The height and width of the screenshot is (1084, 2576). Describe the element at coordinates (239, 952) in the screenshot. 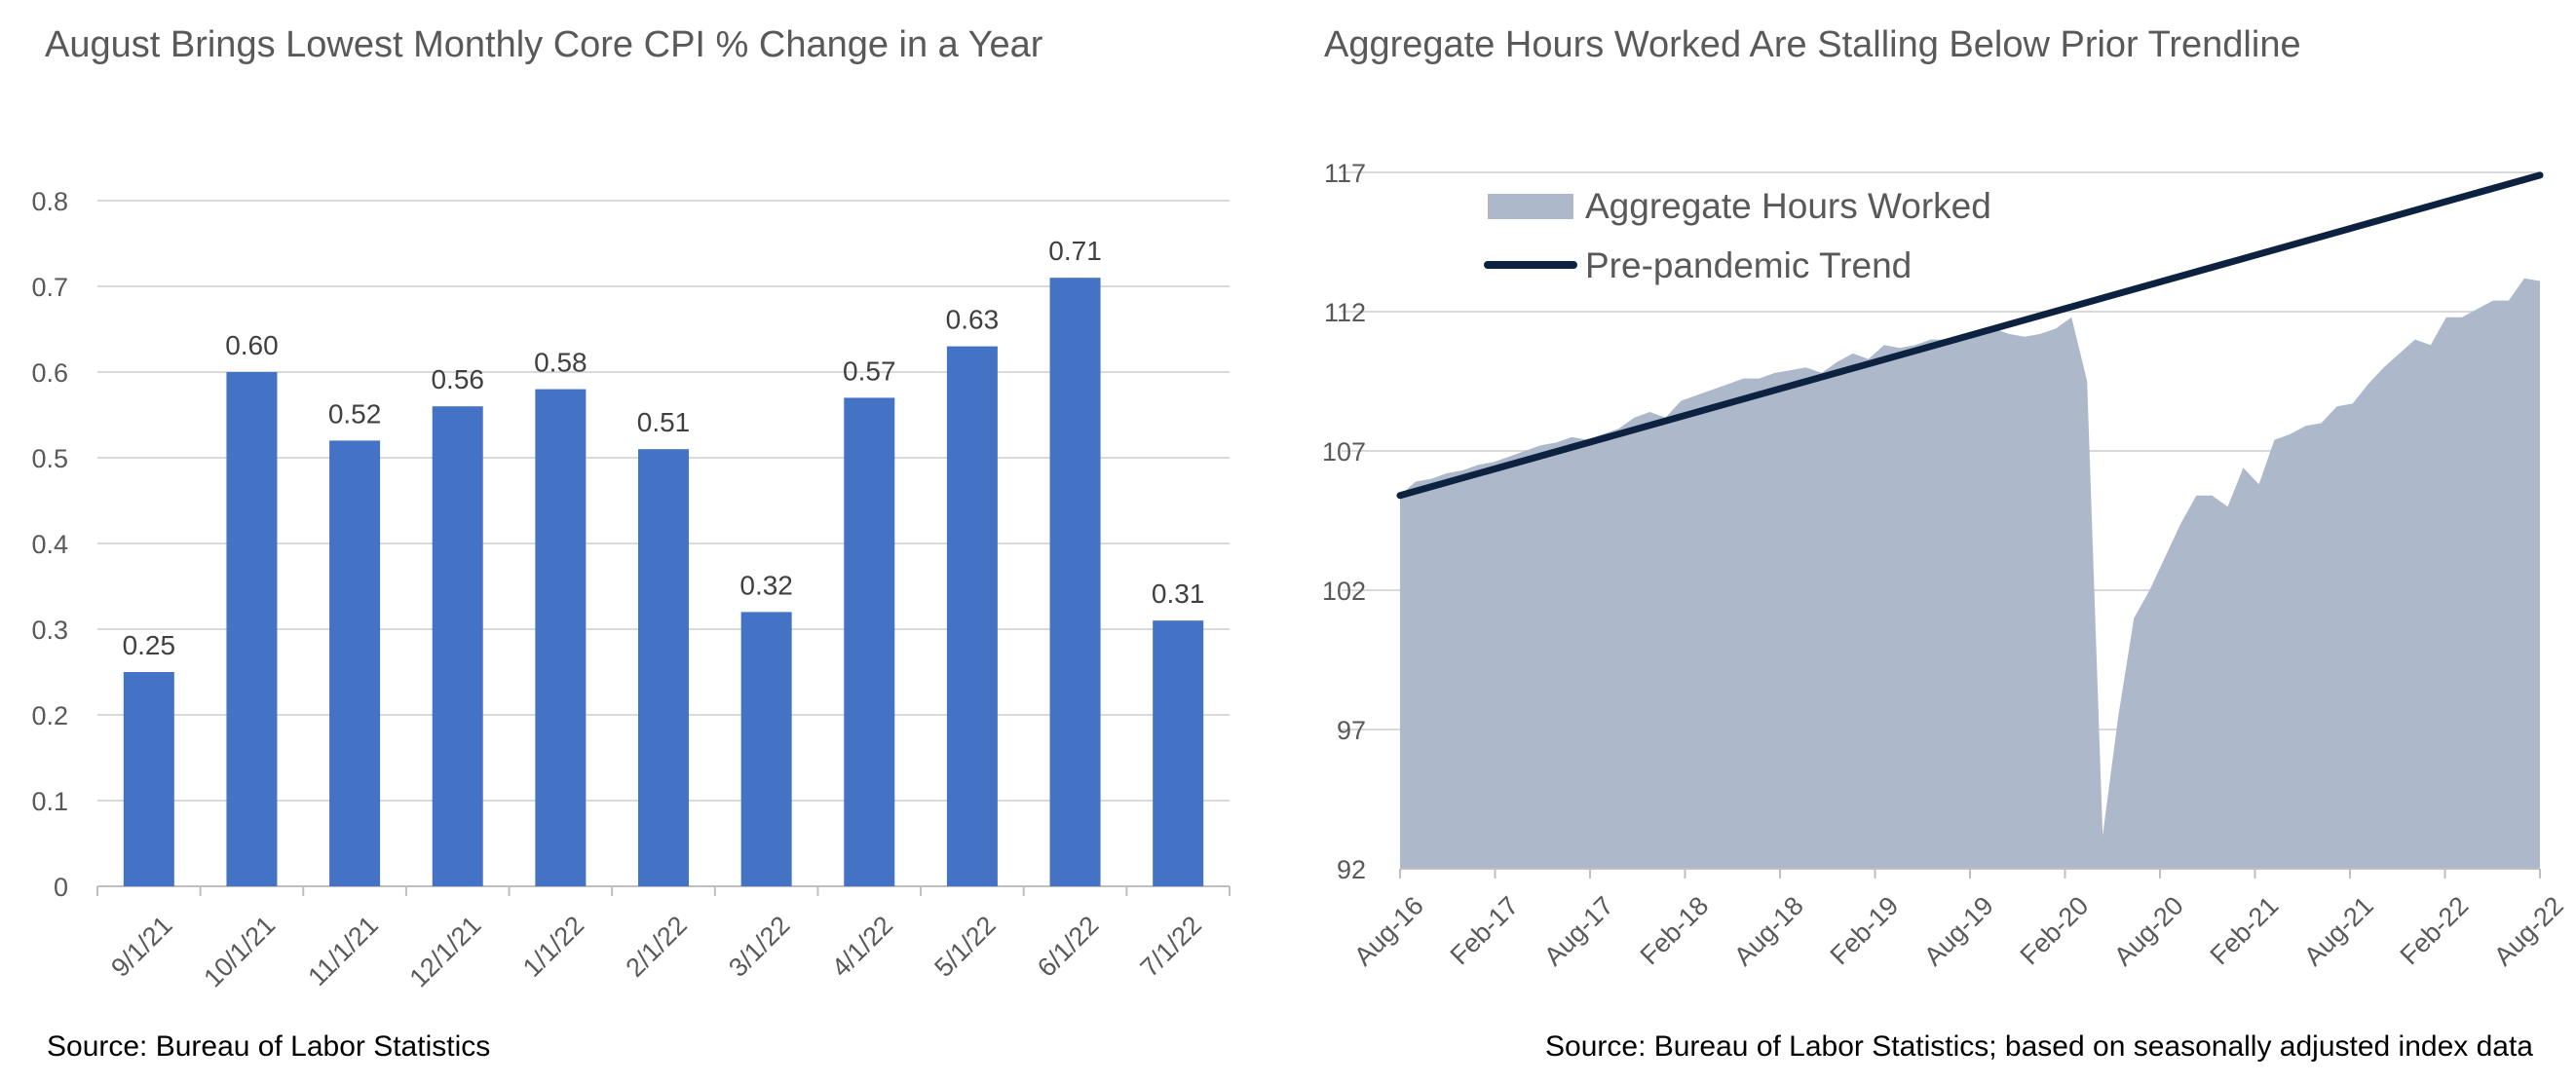

I see `x-tick-label: 10/1/21` at that location.